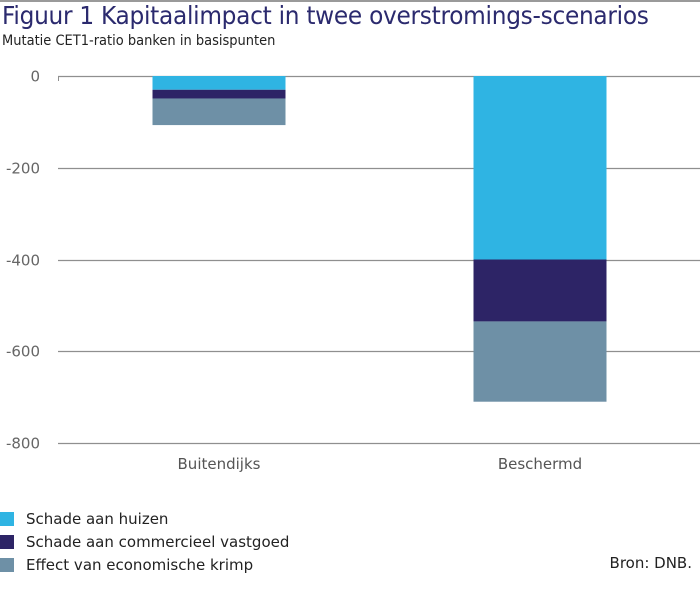 This screenshot has height=596, width=700. Describe the element at coordinates (35, 77) in the screenshot. I see `y-tick-label: 0` at that location.